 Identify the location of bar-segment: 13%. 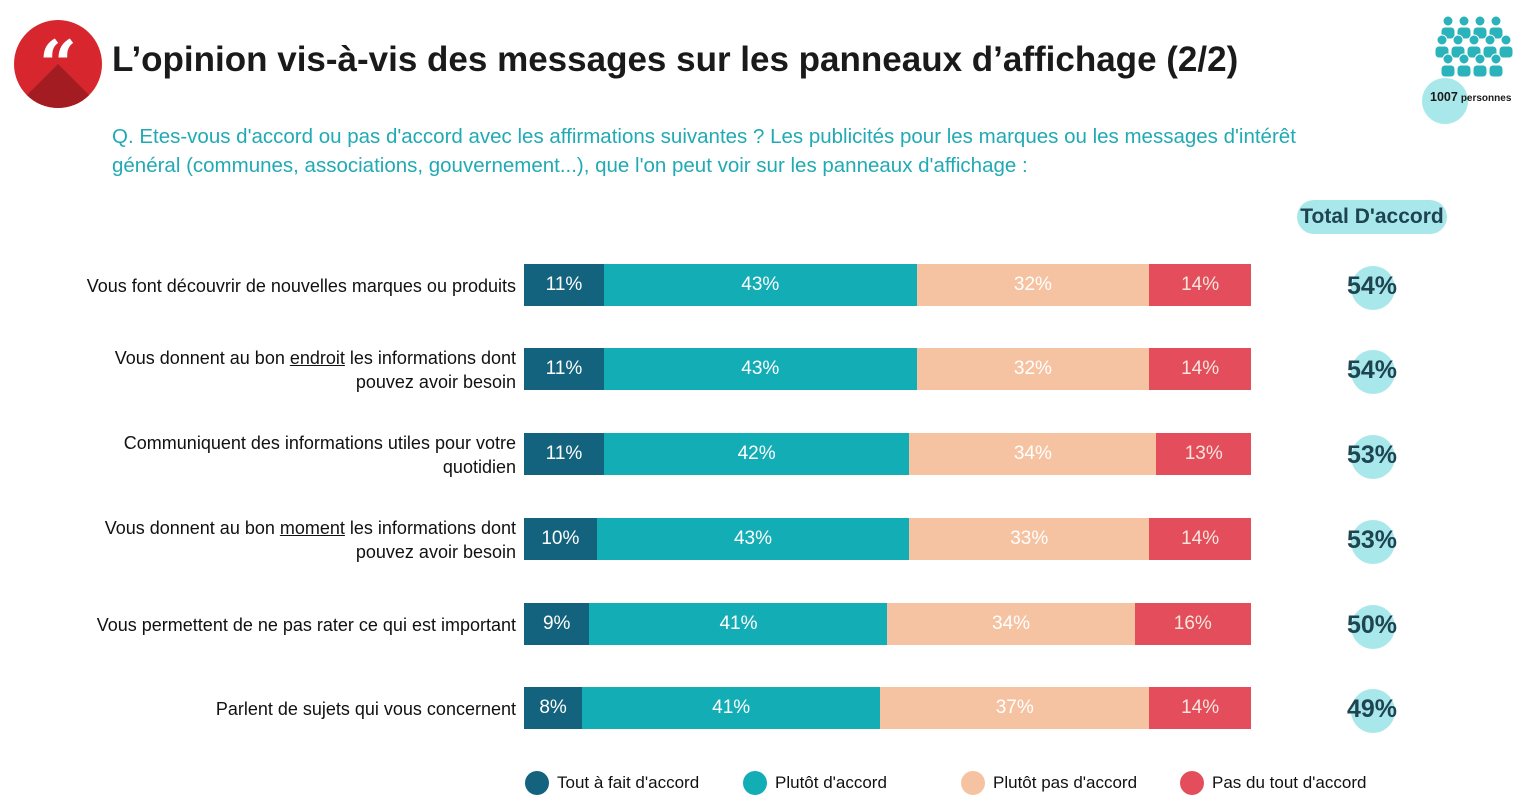
(1203, 454).